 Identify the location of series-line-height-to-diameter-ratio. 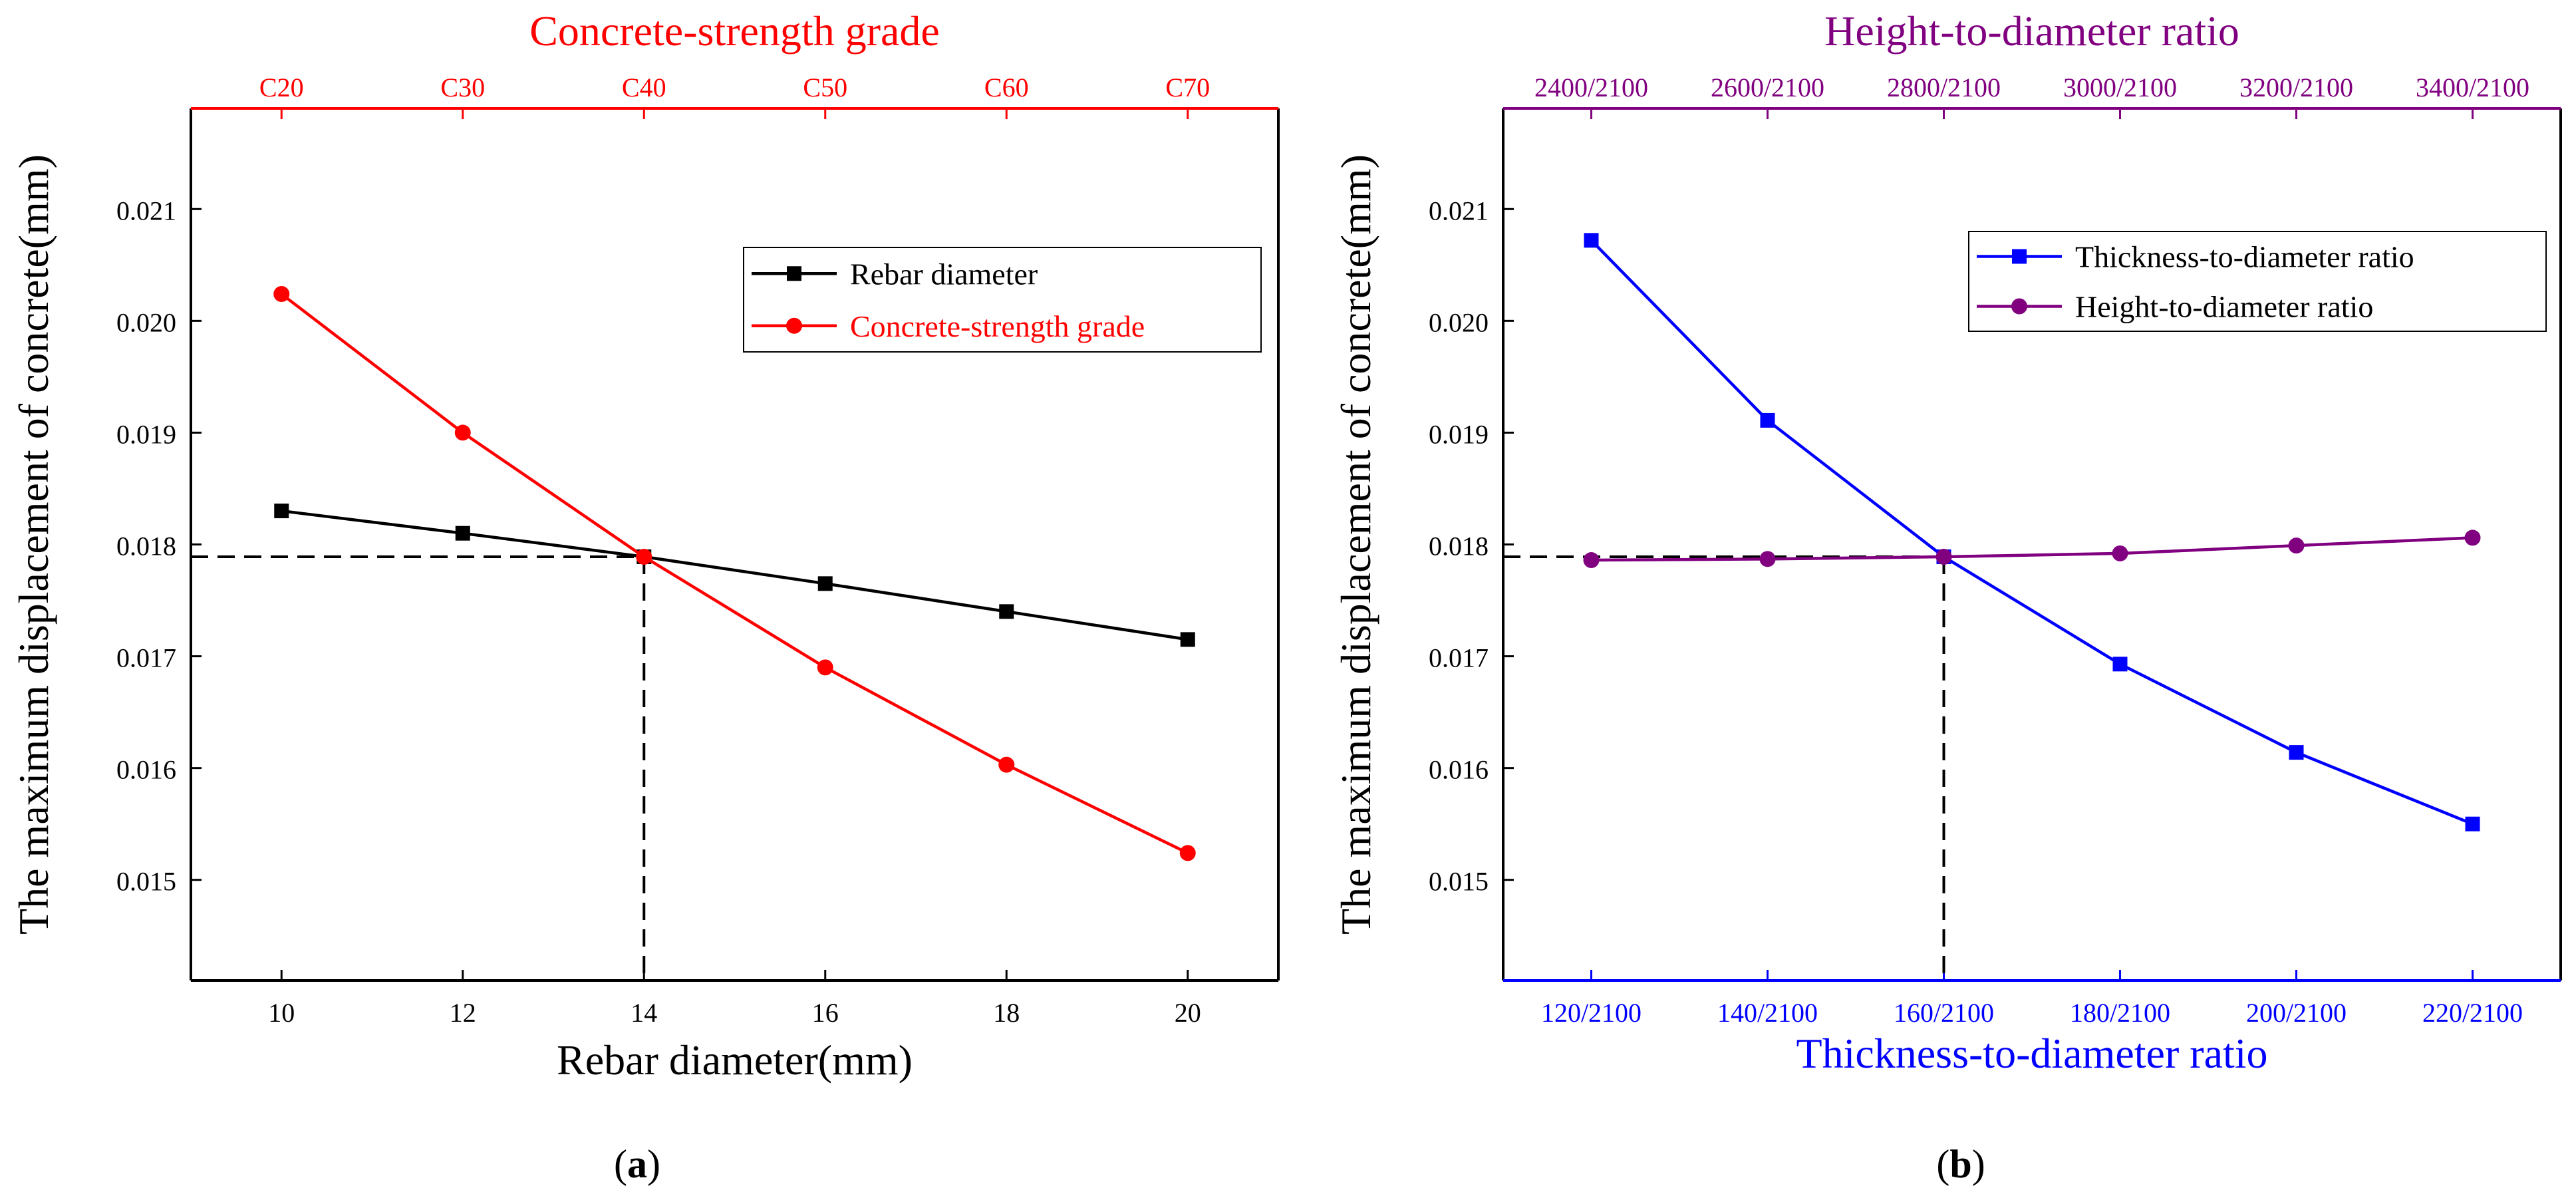
(2032, 549).